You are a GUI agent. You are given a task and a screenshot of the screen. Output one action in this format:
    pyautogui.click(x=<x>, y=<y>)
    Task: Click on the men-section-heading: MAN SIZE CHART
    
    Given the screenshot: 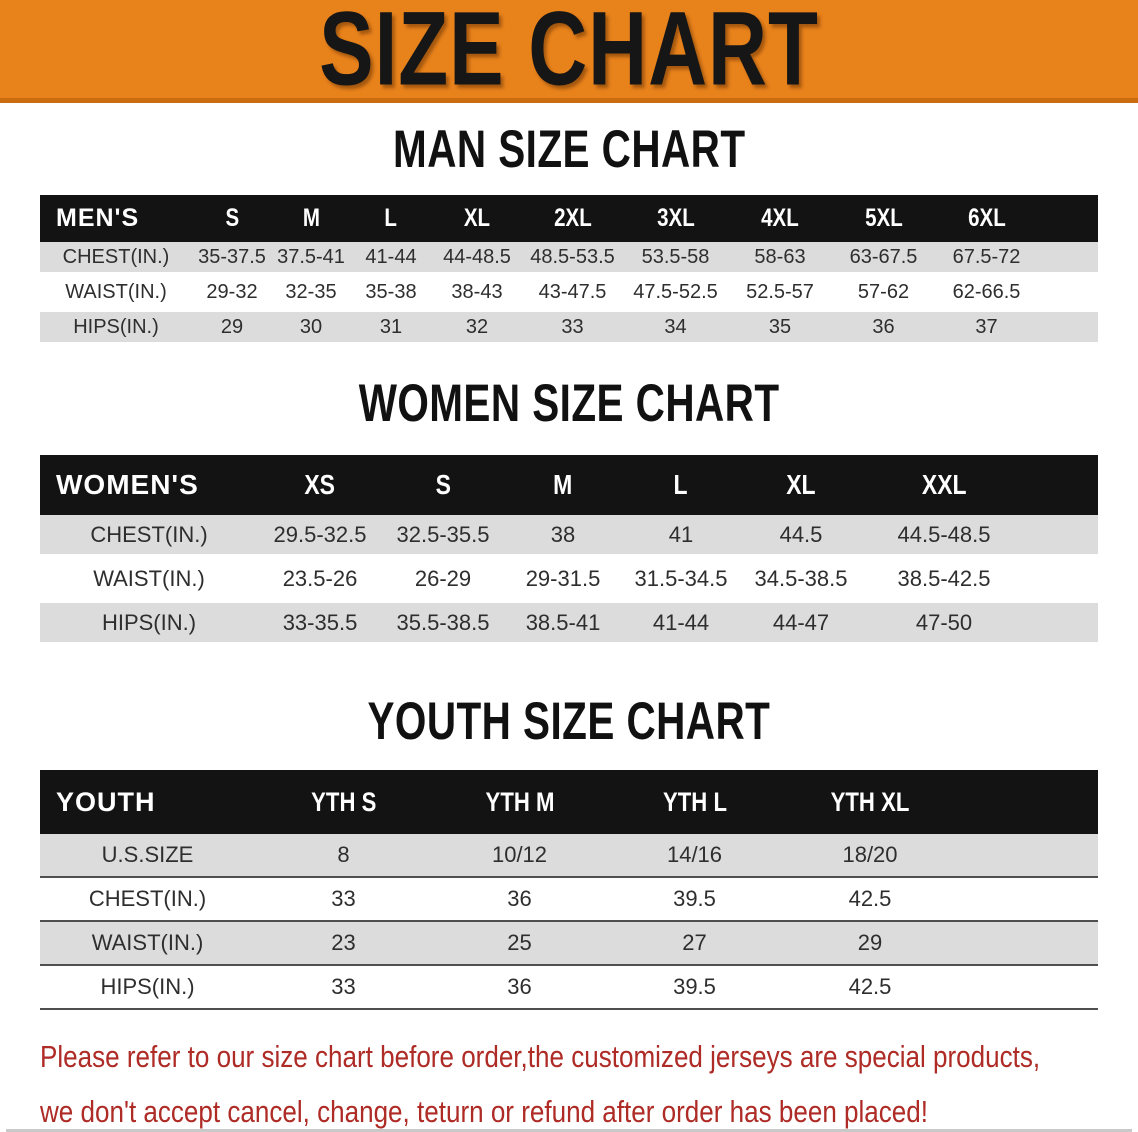 What is the action you would take?
    pyautogui.click(x=569, y=149)
    